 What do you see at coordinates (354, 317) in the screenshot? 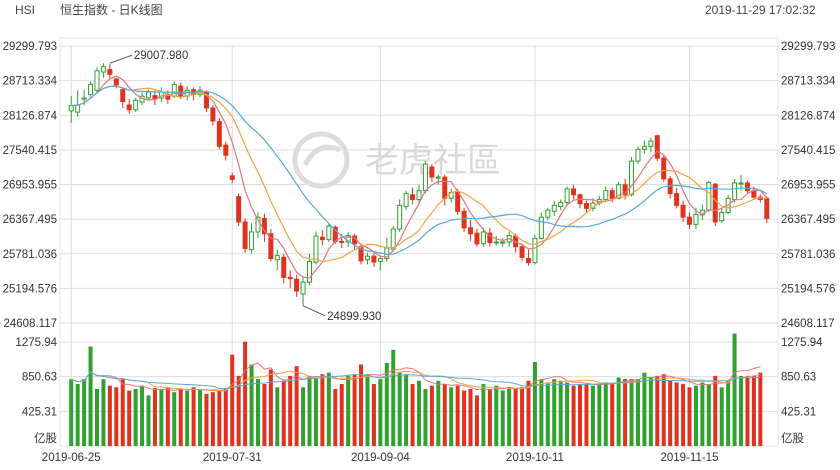
I see `annotation-label: 24899.930` at bounding box center [354, 317].